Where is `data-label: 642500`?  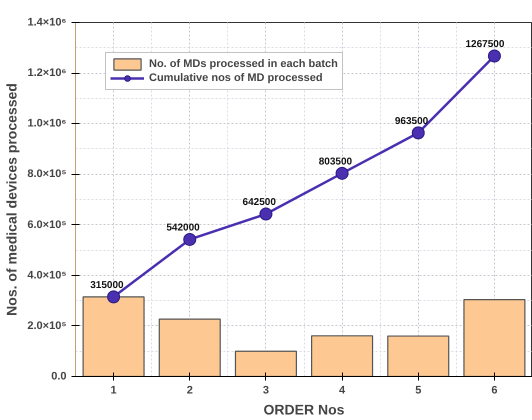
data-label: 642500 is located at coordinates (259, 202).